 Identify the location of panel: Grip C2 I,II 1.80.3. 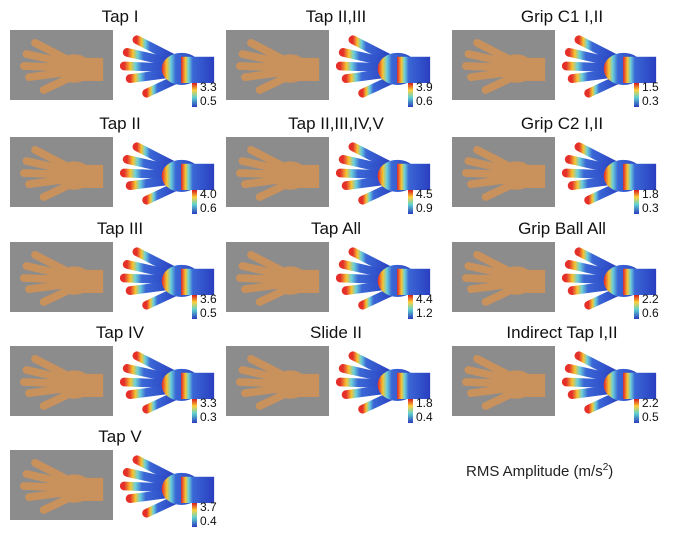
(555, 164).